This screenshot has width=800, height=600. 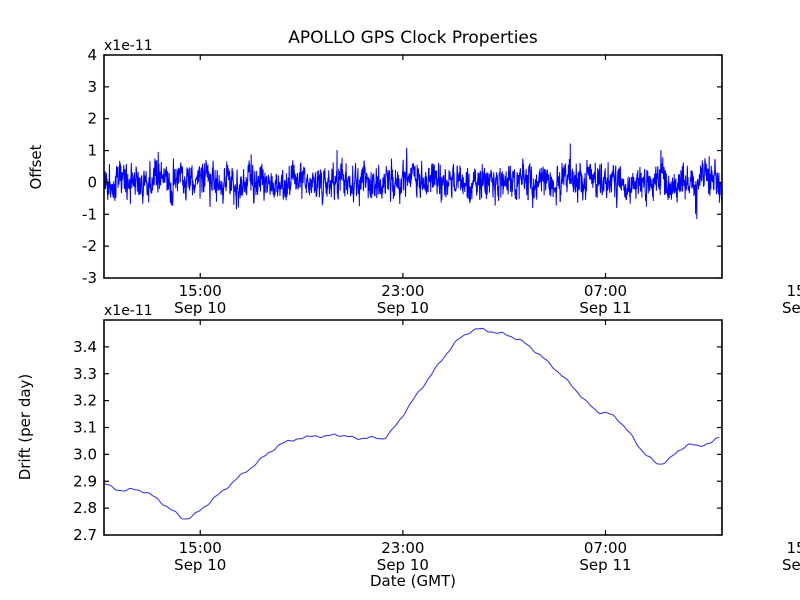 What do you see at coordinates (413, 38) in the screenshot?
I see `page-title: APOLLO GPS Clock Properties` at bounding box center [413, 38].